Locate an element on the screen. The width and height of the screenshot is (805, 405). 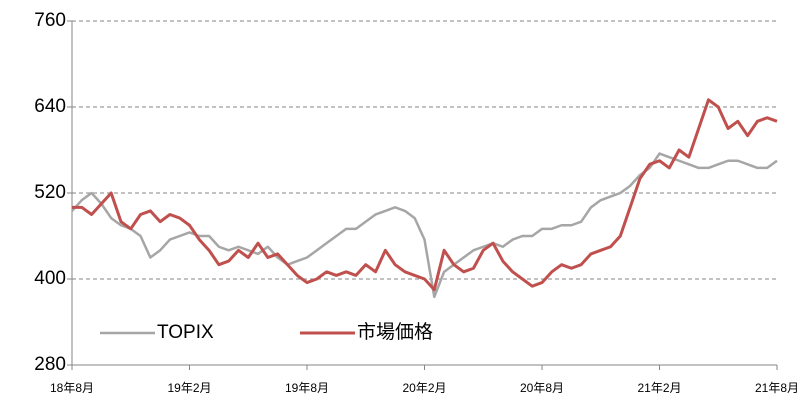
x-tick-label: 20年8月 is located at coordinates (542, 388).